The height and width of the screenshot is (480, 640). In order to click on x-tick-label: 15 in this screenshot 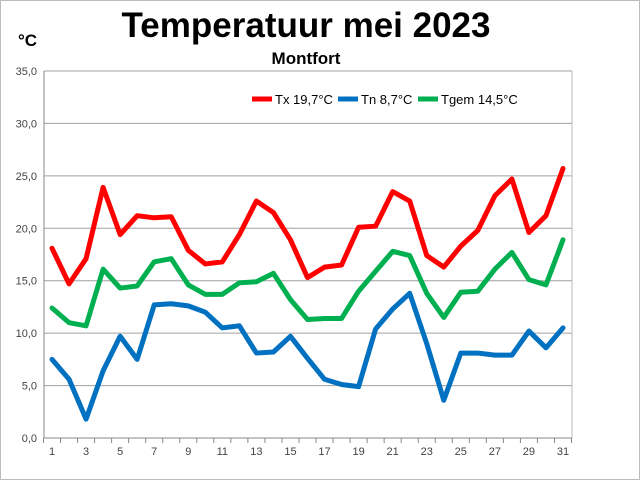, I will do `click(290, 452)`.